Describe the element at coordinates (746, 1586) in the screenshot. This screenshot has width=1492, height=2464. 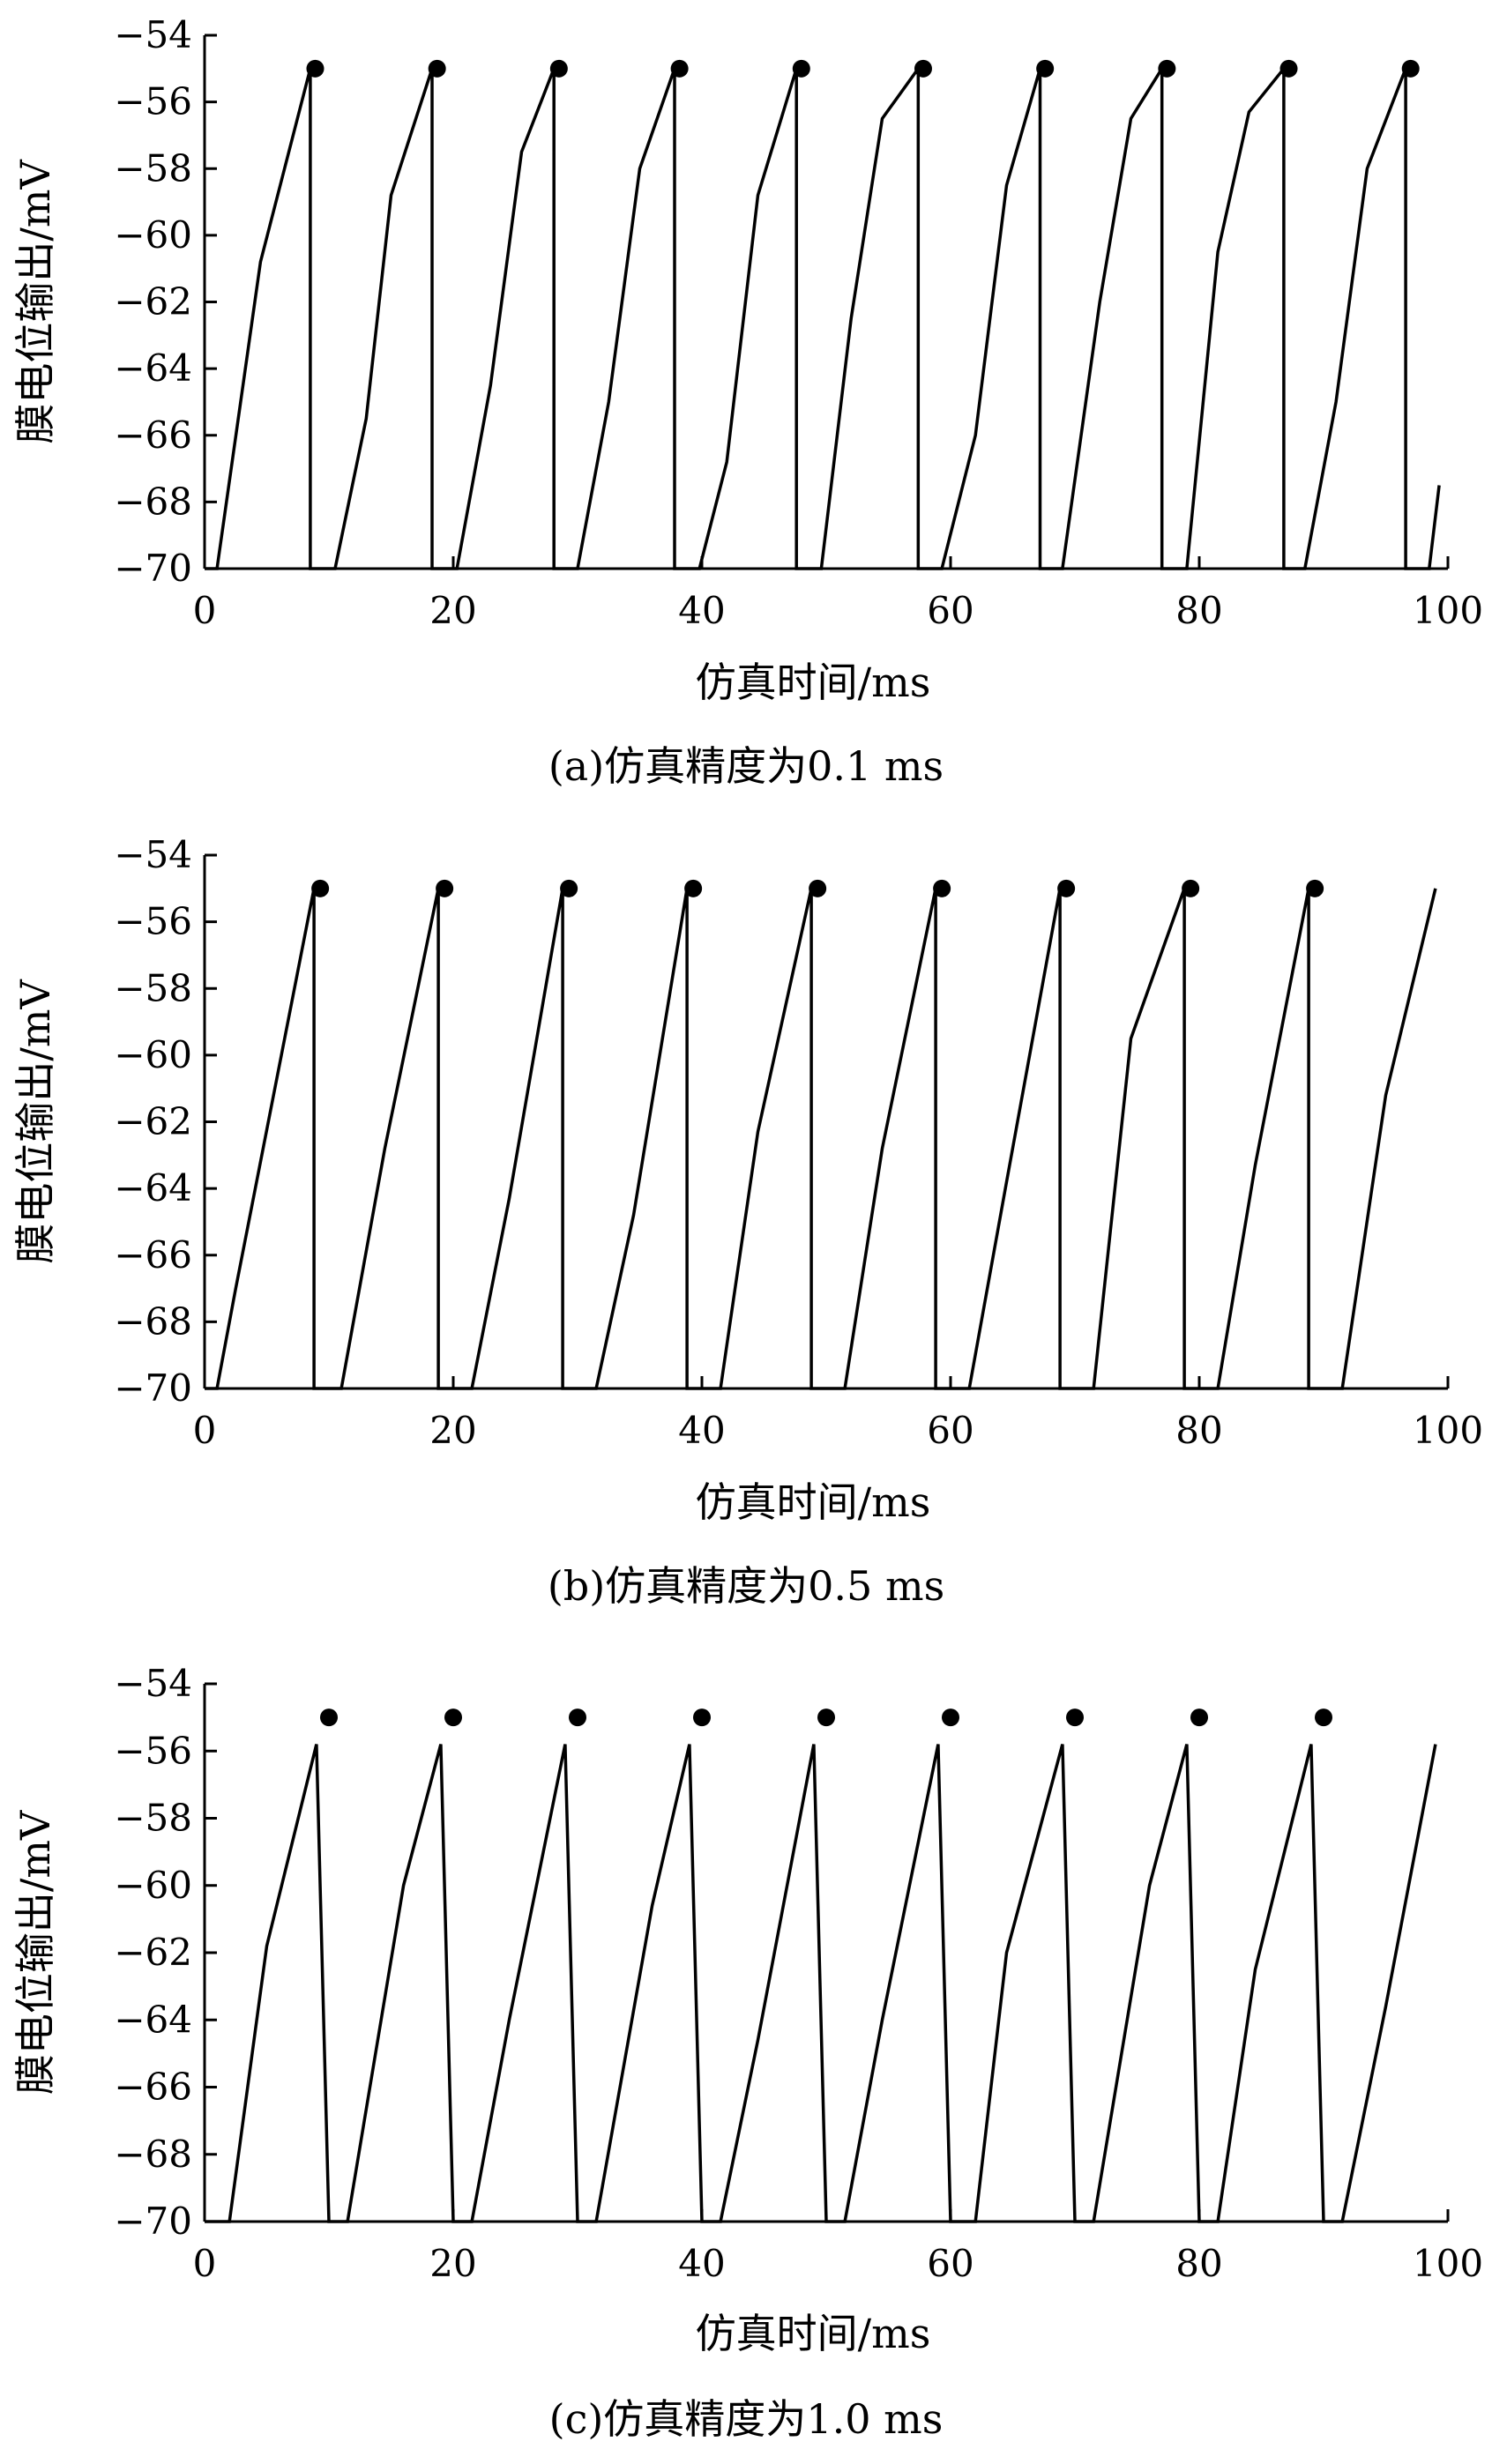
I see `panel-caption: (b)仿真精度为0.5 ms` at that location.